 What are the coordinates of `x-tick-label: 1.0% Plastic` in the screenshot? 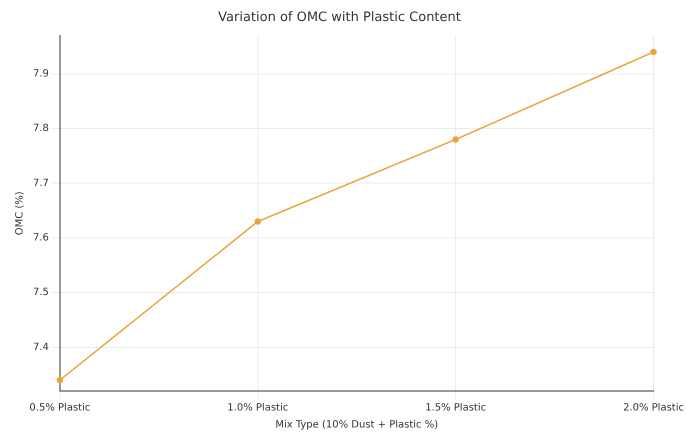 It's located at (257, 408).